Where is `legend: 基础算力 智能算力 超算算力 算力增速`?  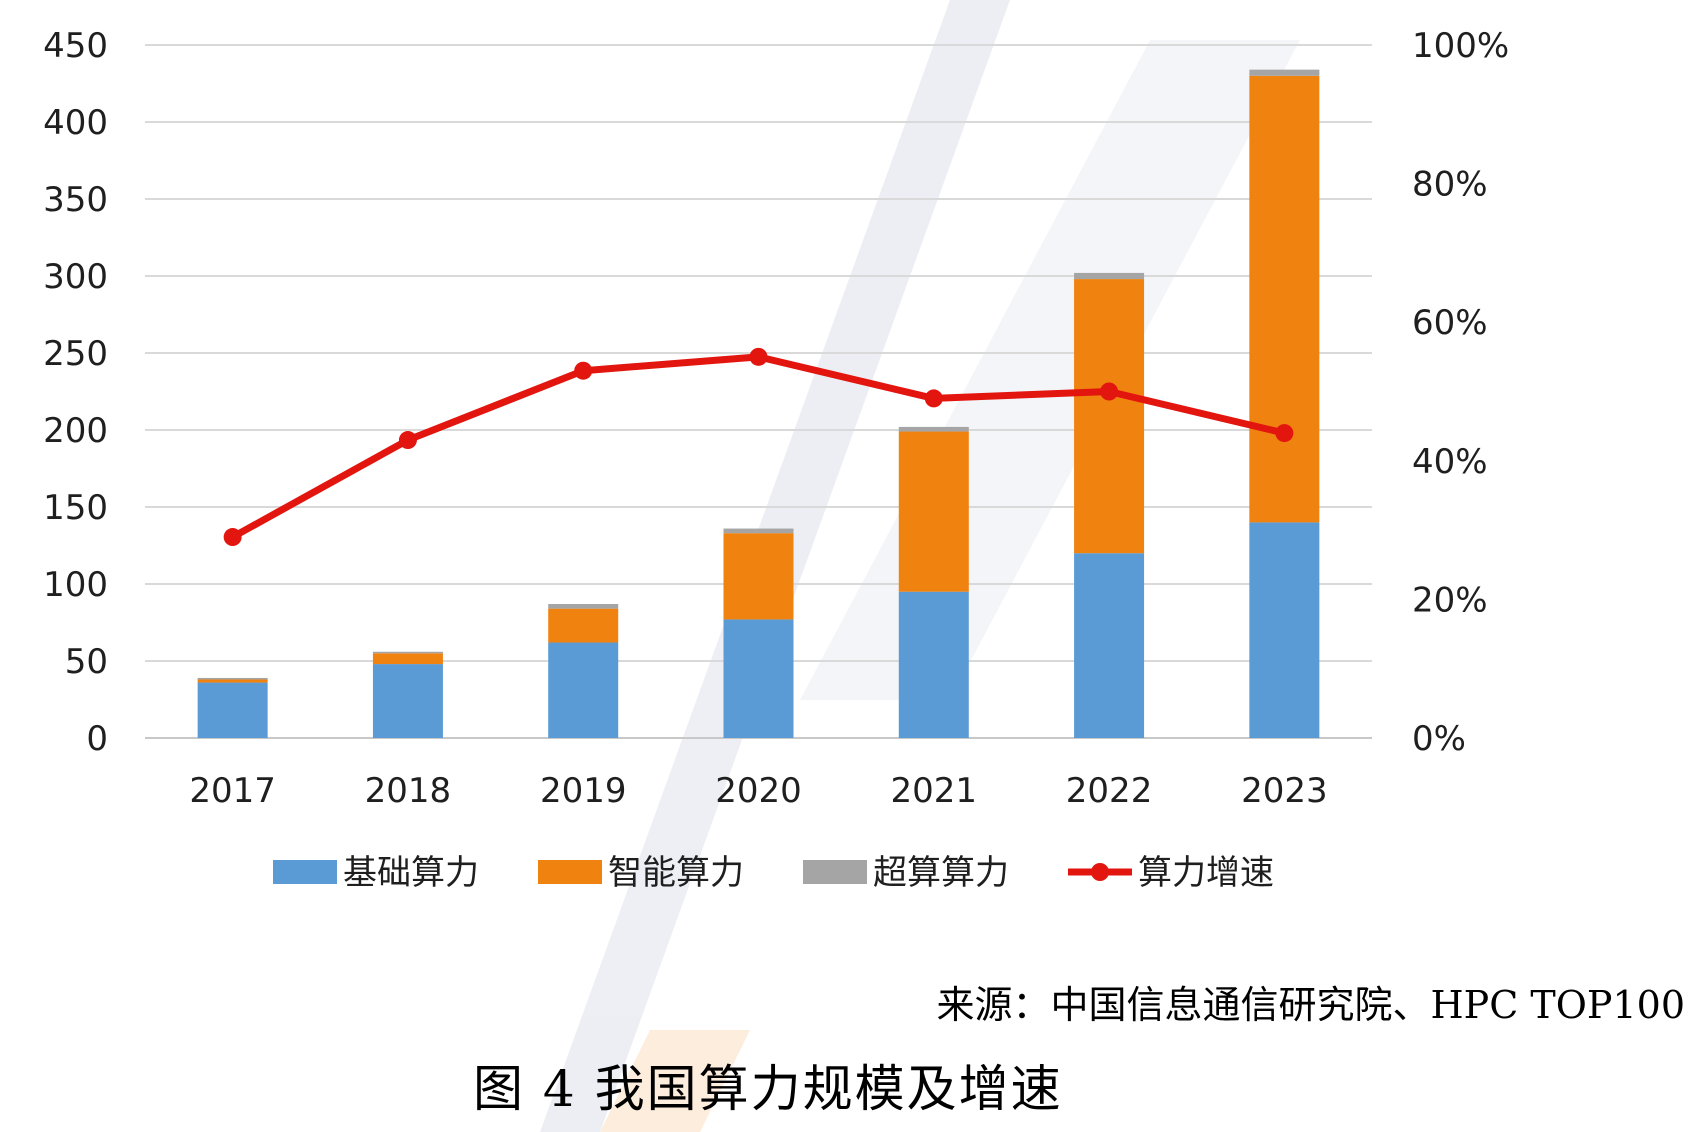 legend: 基础算力 智能算力 超算算力 算力增速 is located at coordinates (773, 873).